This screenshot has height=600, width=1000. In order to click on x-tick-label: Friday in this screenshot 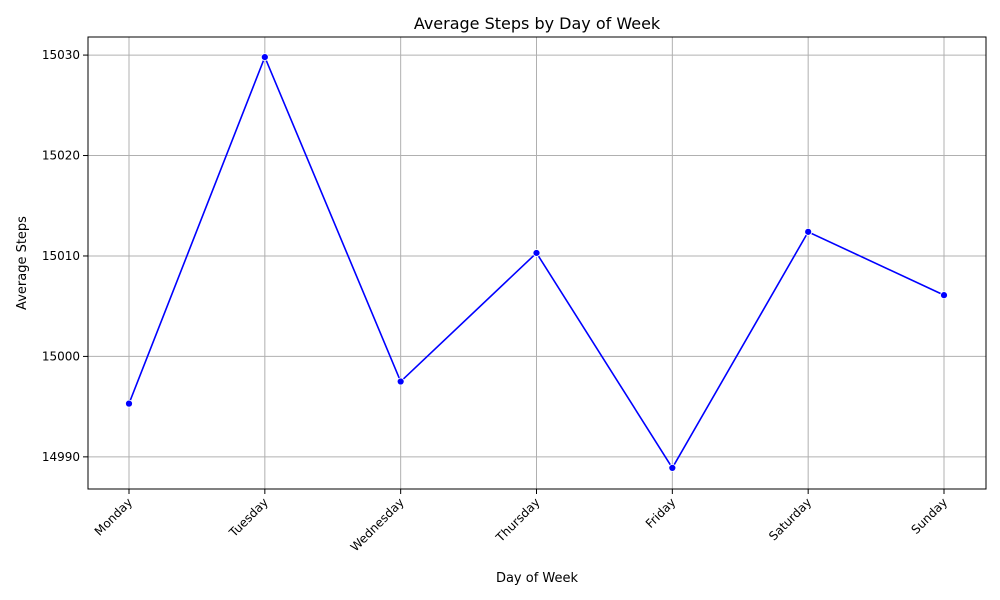, I will do `click(661, 513)`.